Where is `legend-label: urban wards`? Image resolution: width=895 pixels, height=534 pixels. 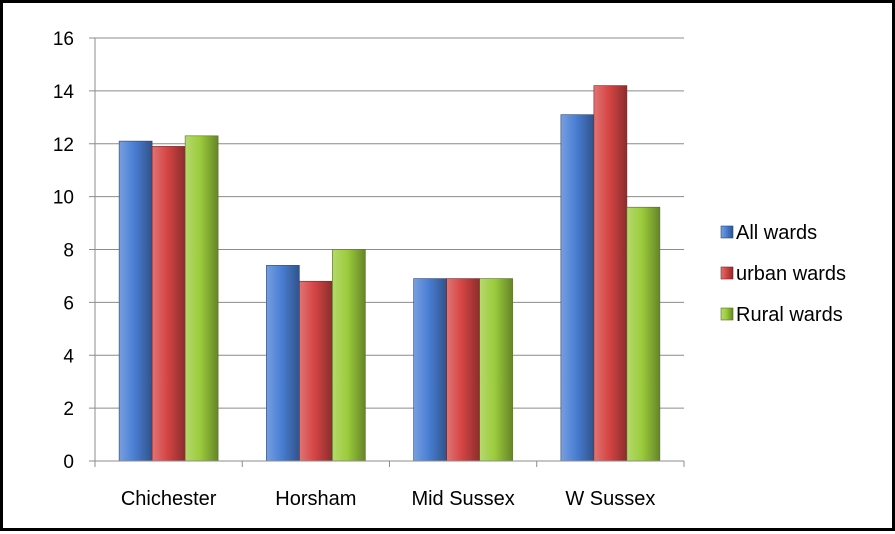
legend-label: urban wards is located at coordinates (791, 274).